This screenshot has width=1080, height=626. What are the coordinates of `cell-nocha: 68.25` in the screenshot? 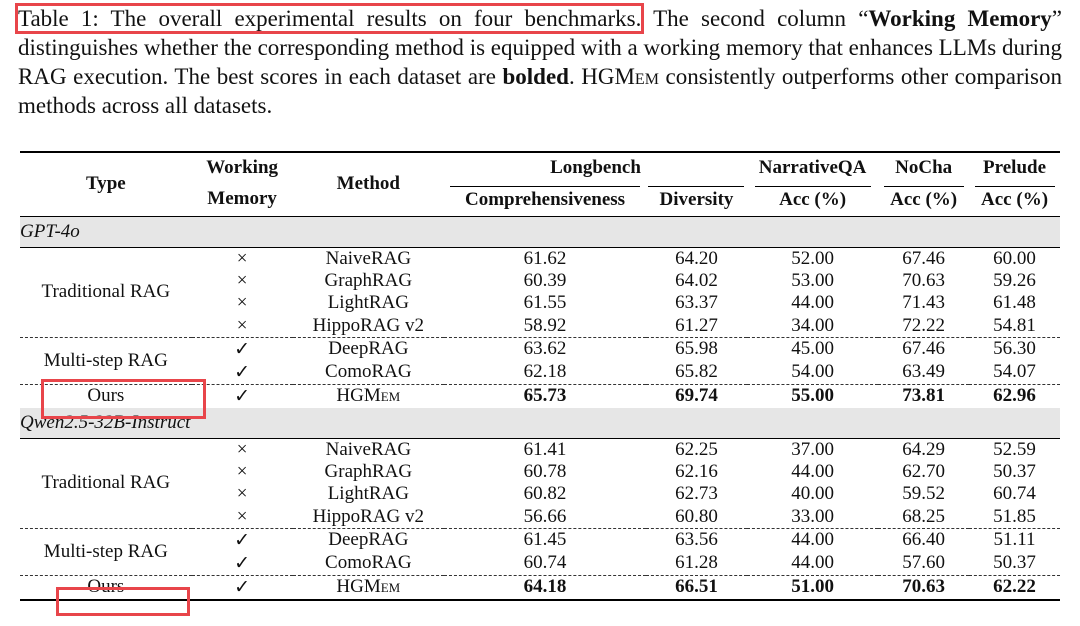 It's located at (924, 516).